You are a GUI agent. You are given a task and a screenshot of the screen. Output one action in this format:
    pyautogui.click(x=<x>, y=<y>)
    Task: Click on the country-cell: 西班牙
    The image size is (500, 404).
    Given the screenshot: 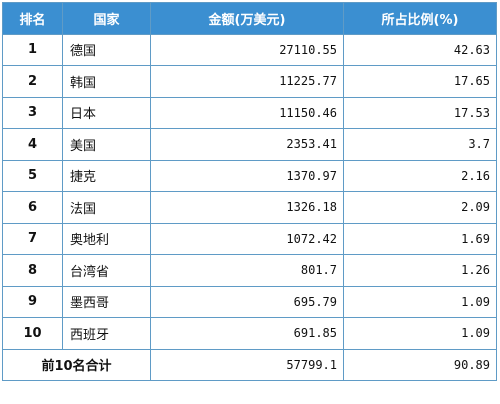 What is the action you would take?
    pyautogui.click(x=106, y=333)
    